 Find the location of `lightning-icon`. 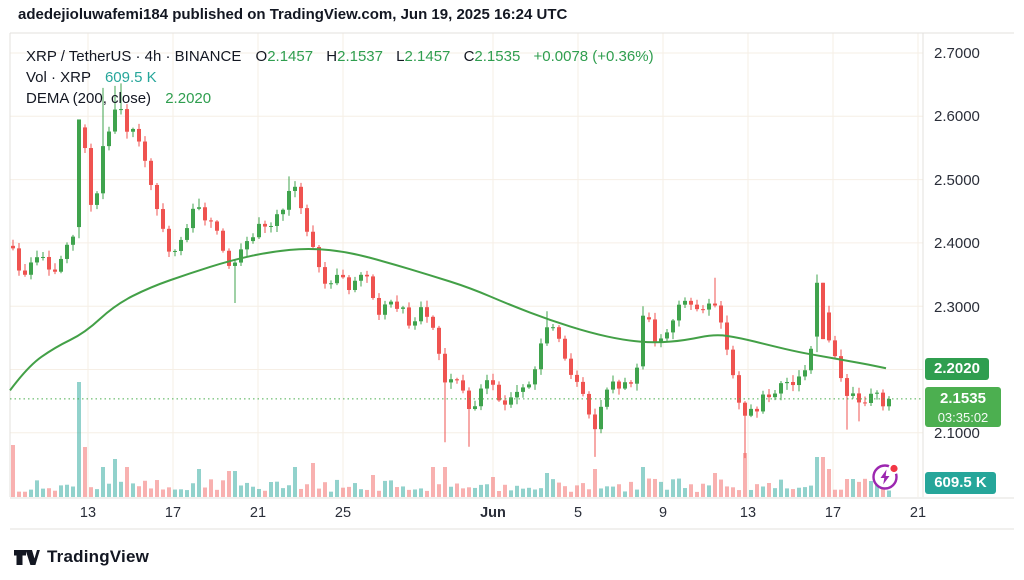

lightning-icon is located at coordinates (886, 478).